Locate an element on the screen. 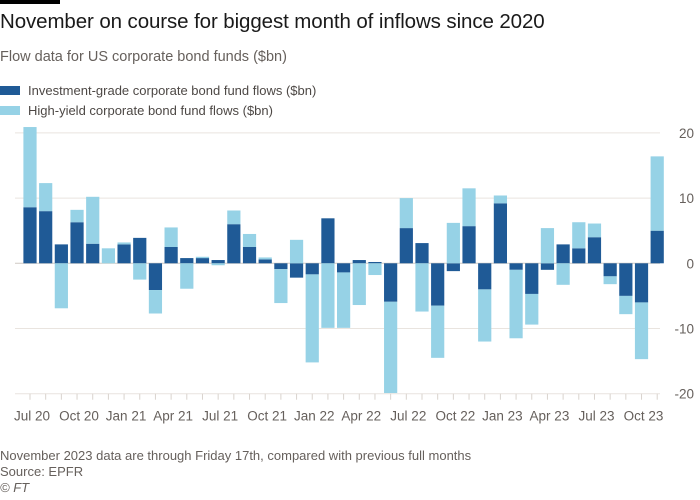 This screenshot has width=700, height=500. footnote-source: Source: EPFR is located at coordinates (42, 471).